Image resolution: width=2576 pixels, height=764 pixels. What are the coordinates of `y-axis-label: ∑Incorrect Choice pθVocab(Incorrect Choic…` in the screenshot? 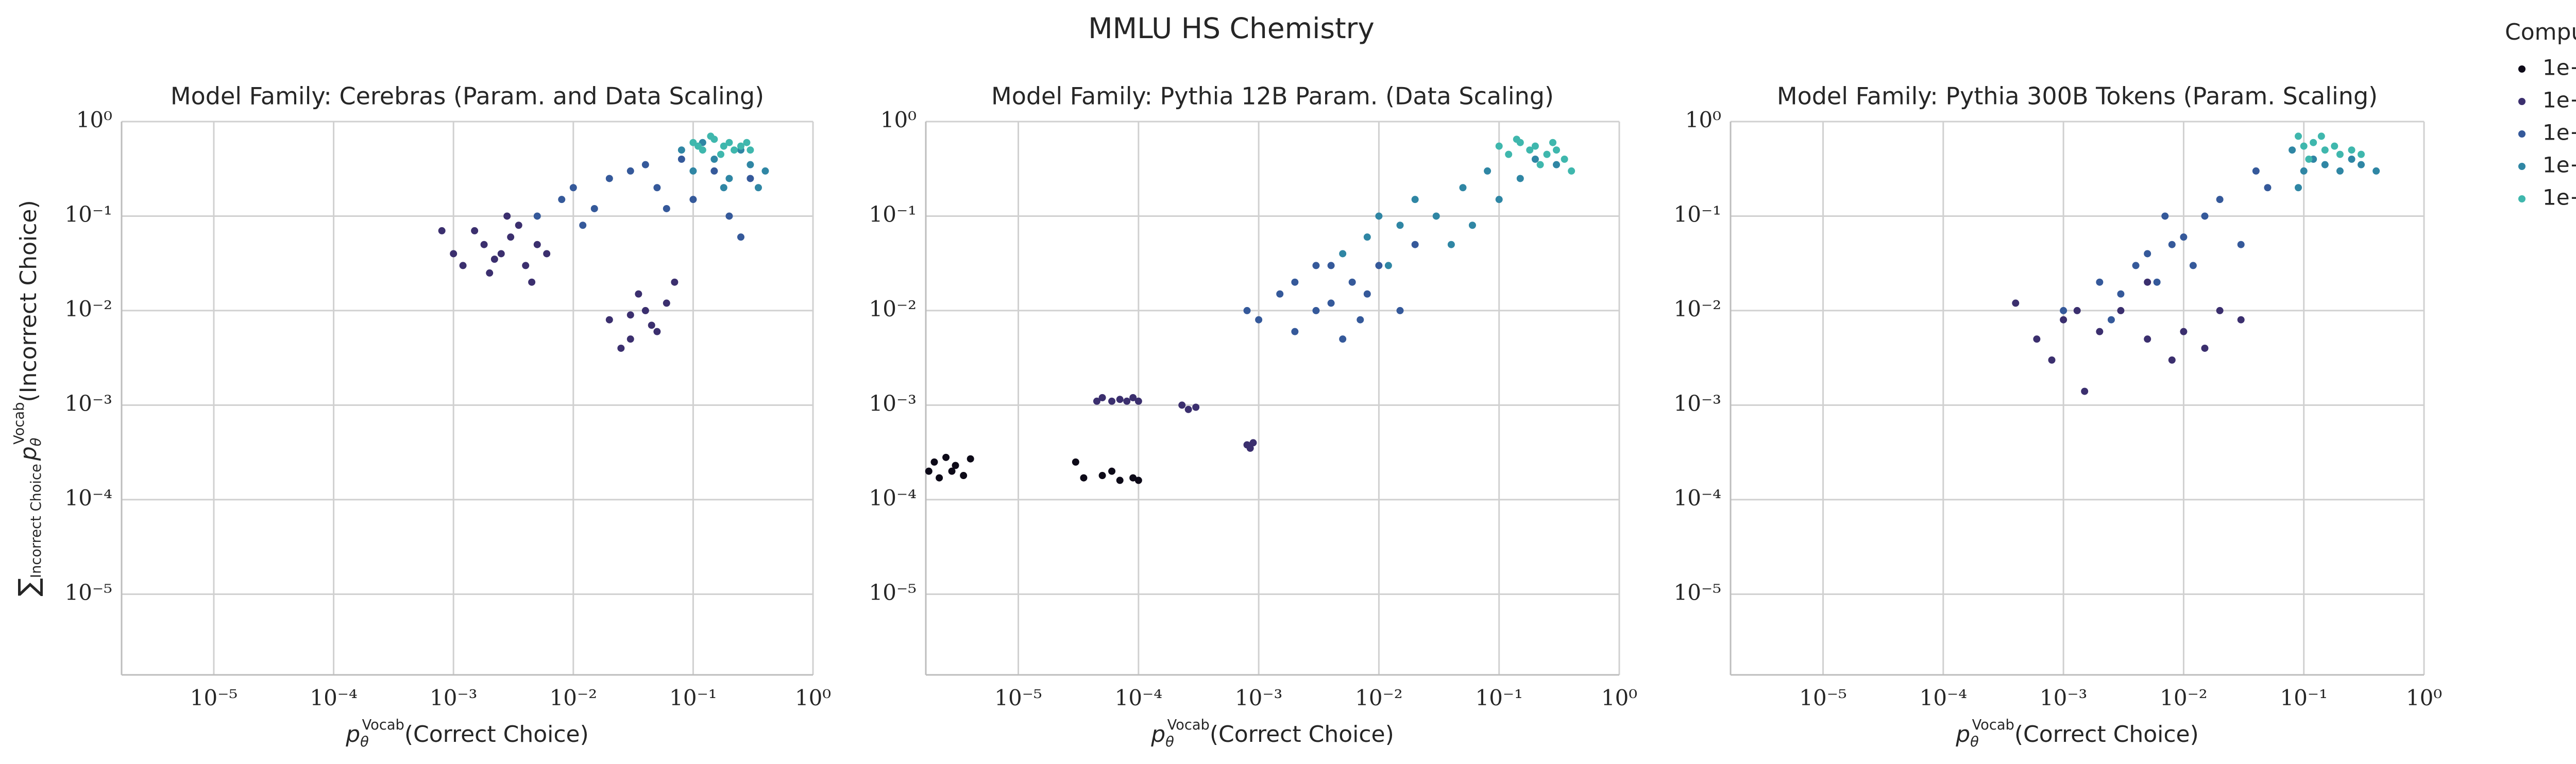 It's located at (27, 398).